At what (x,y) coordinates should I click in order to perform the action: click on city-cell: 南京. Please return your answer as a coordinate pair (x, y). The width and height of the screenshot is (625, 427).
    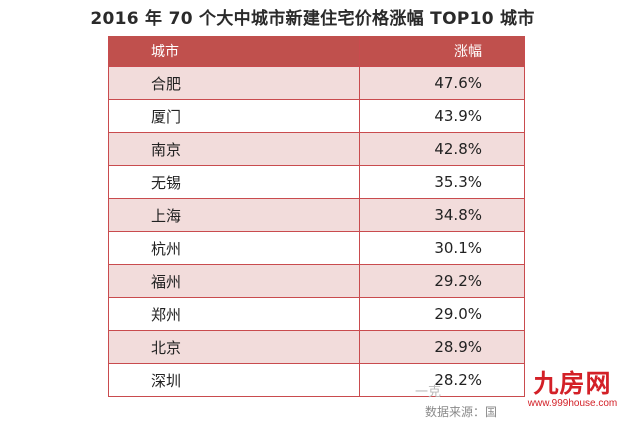
    Looking at the image, I should click on (234, 149).